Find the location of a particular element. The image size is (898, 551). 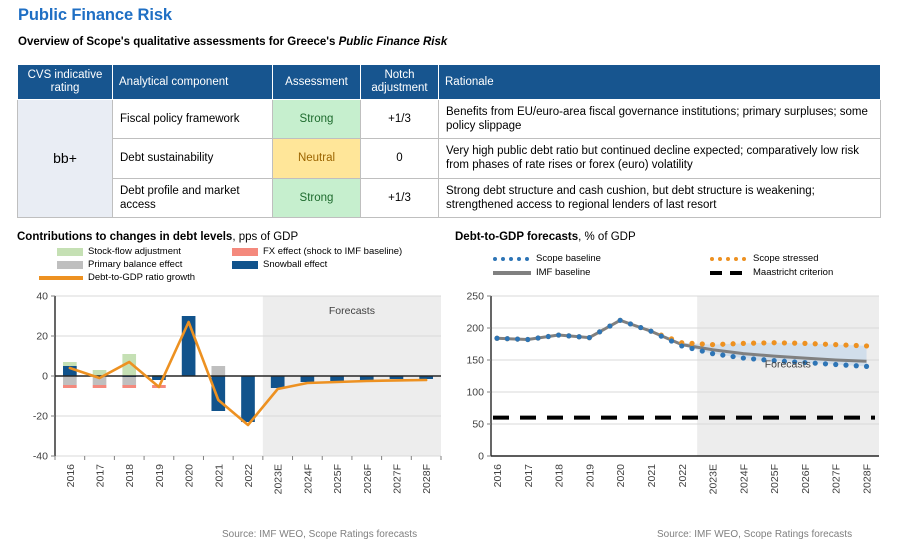

legend-swatch-stock-flow is located at coordinates (70, 251).